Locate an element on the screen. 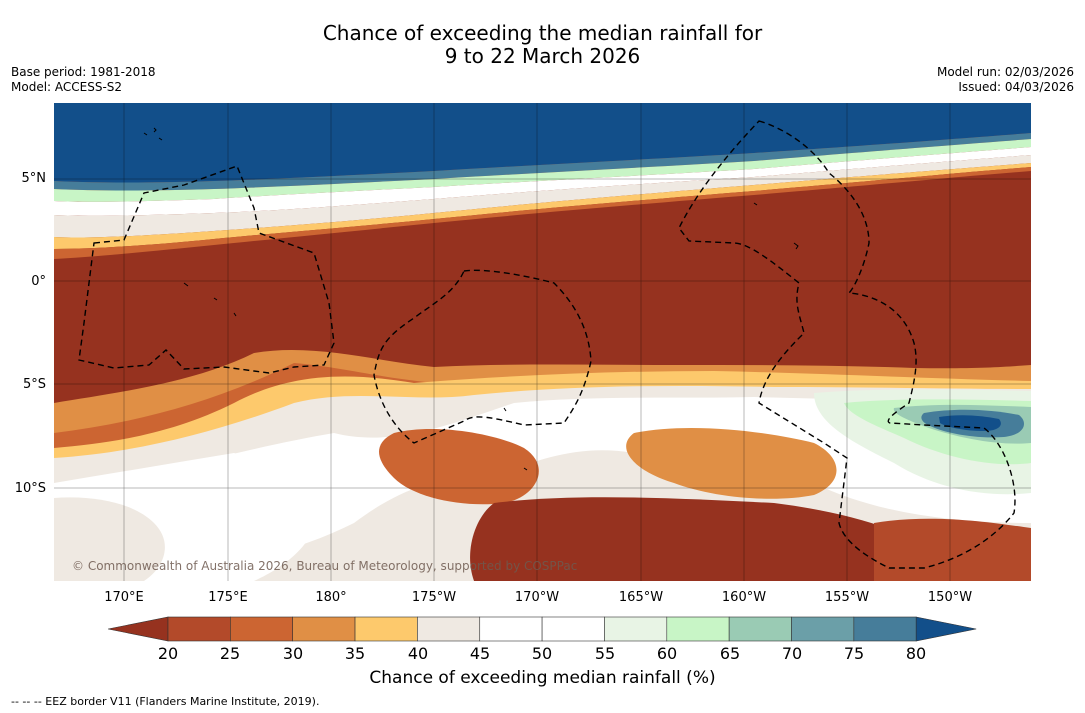 This screenshot has height=713, width=1085. lon-tick-170w: 170°W is located at coordinates (537, 597).